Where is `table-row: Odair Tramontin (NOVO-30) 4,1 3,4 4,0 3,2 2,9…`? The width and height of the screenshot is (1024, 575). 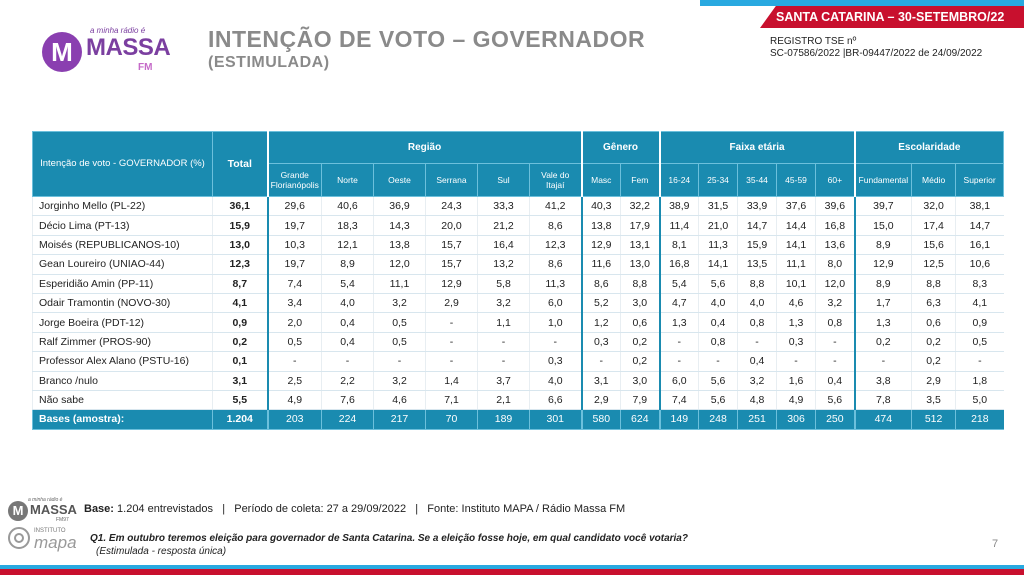 table-row: Odair Tramontin (NOVO-30) 4,1 3,4 4,0 3,2 2,9… is located at coordinates (518, 303).